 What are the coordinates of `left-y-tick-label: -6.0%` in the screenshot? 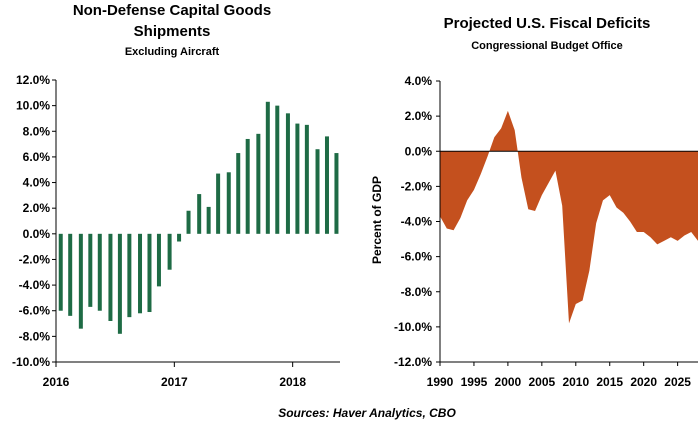 It's located at (35, 311).